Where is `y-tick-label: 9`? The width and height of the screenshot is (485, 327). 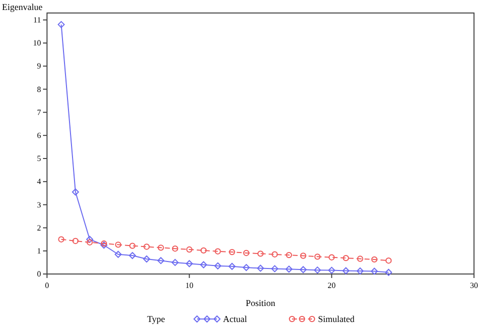 y-tick-label: 9 is located at coordinates (39, 66).